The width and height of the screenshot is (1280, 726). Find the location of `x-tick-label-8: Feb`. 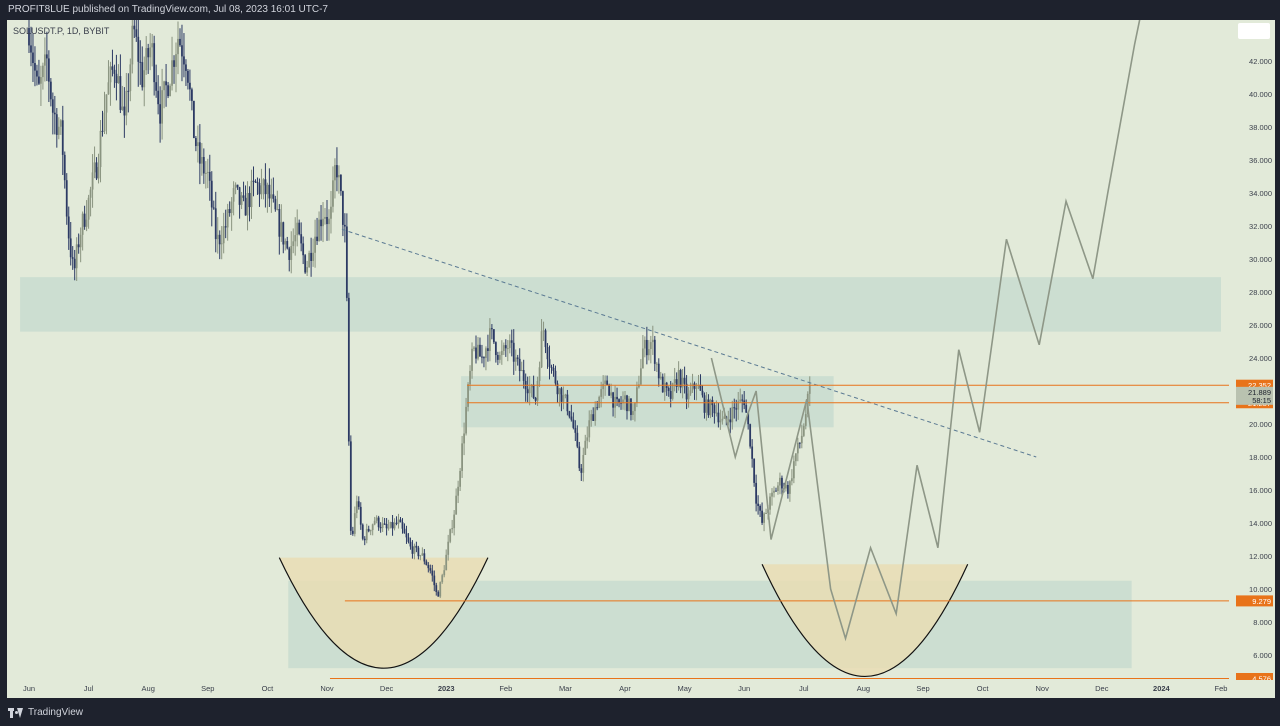

x-tick-label-8: Feb is located at coordinates (505, 688).